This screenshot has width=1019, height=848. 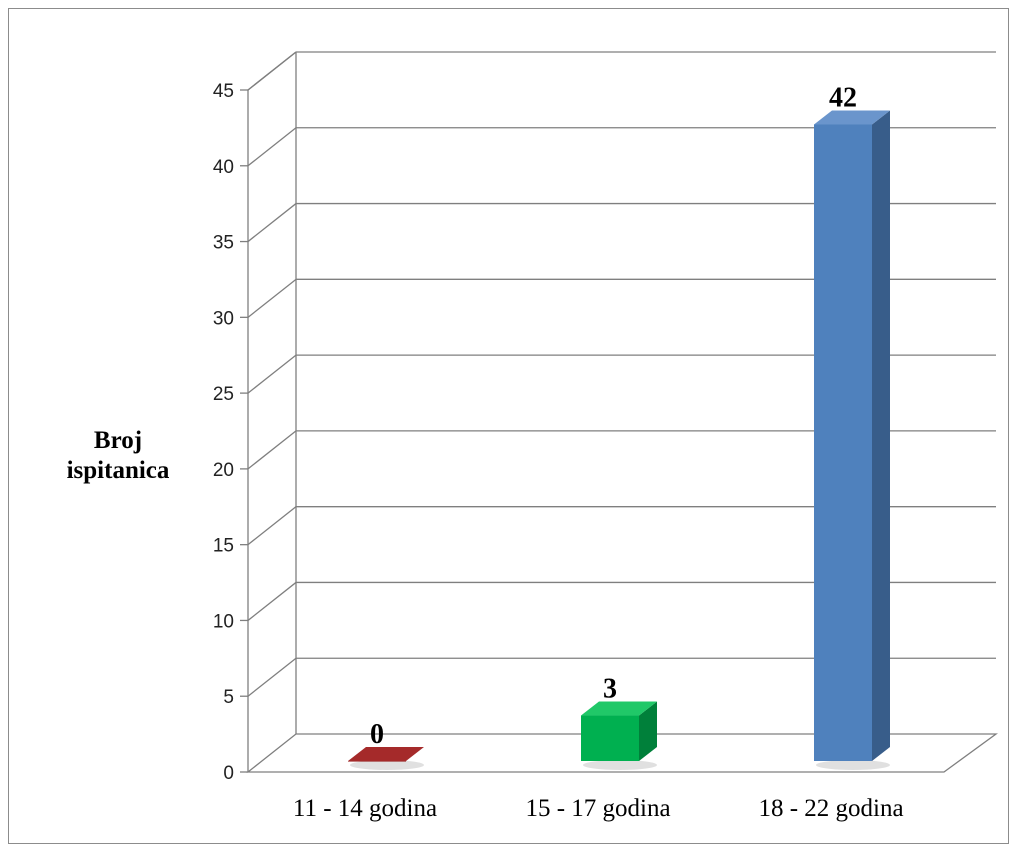 I want to click on x-tick-label: 11 - 14 godina, so click(x=365, y=808).